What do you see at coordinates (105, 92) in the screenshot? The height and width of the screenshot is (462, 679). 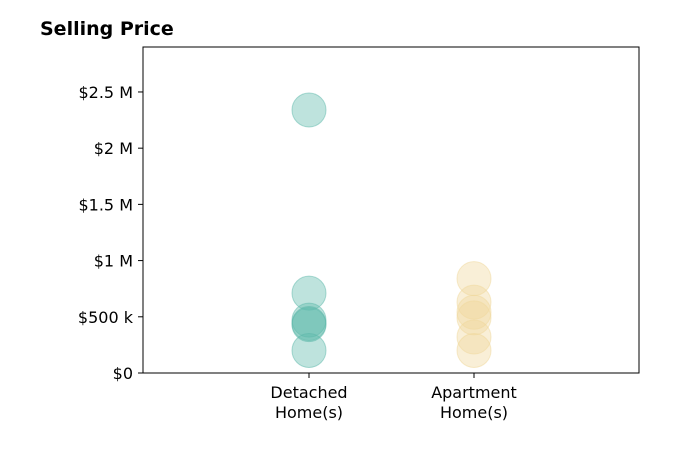 I see `y-tick-label: $2.5 M` at bounding box center [105, 92].